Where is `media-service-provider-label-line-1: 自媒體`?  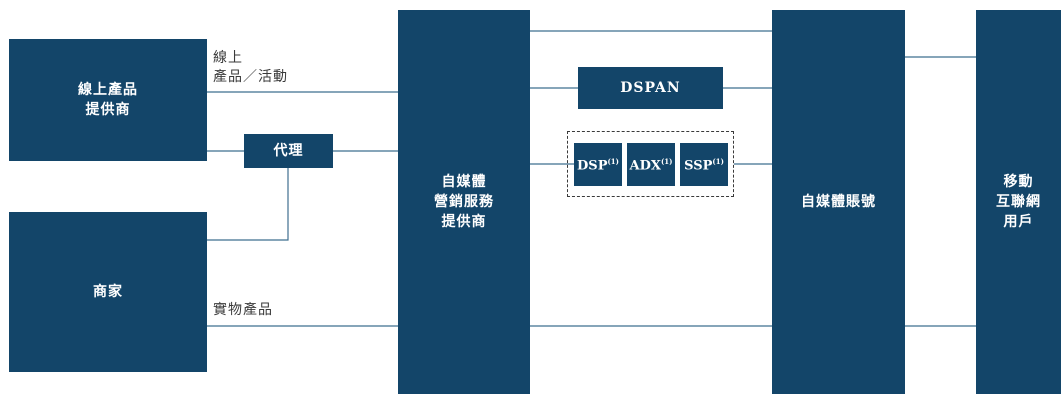
media-service-provider-label-line-1: 自媒體 is located at coordinates (464, 182).